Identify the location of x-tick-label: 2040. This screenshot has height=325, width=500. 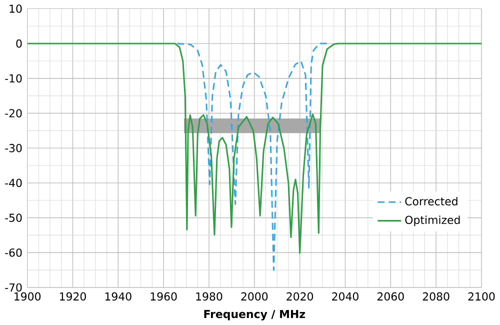
(345, 296).